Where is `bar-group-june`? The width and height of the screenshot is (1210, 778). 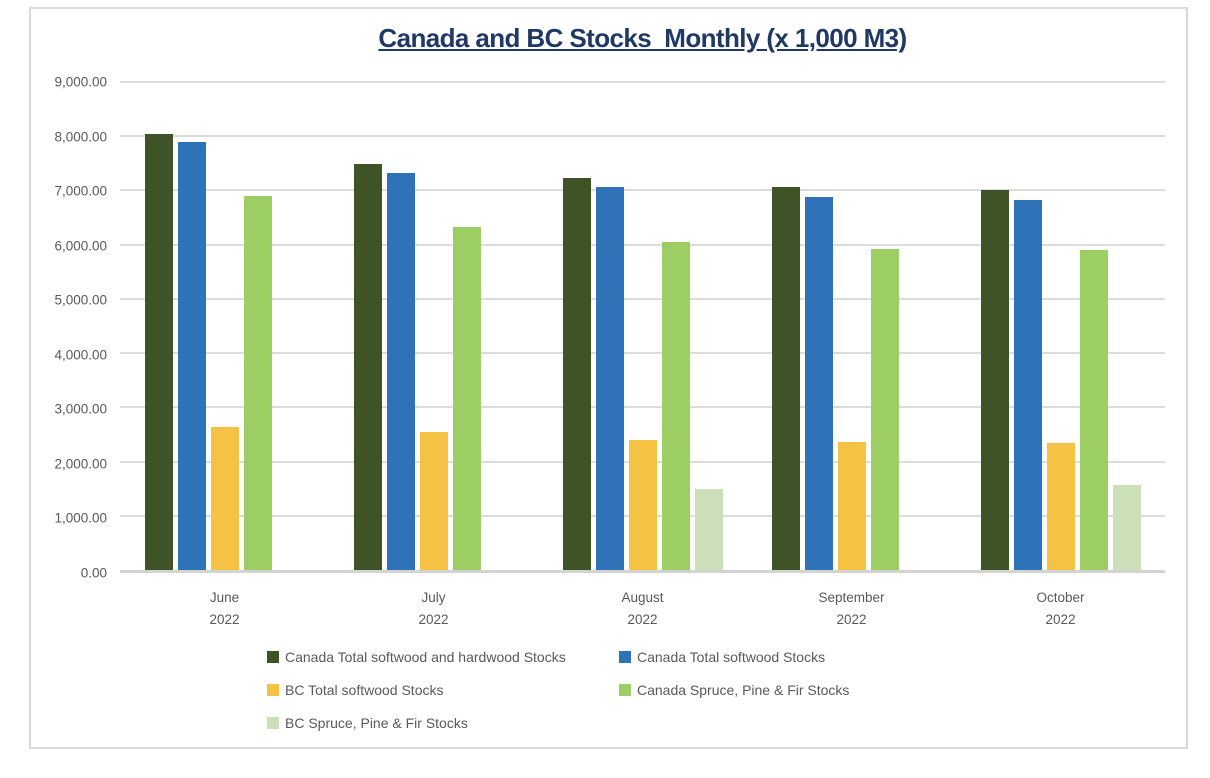
bar-group-june is located at coordinates (224, 326).